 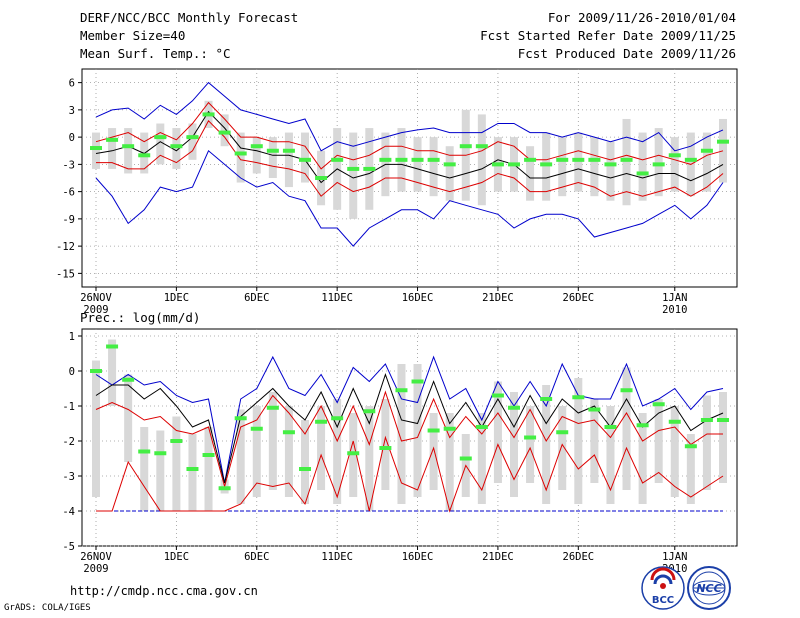 What do you see at coordinates (95, 569) in the screenshot?
I see `prec-xtick-year-label: 2009` at bounding box center [95, 569].